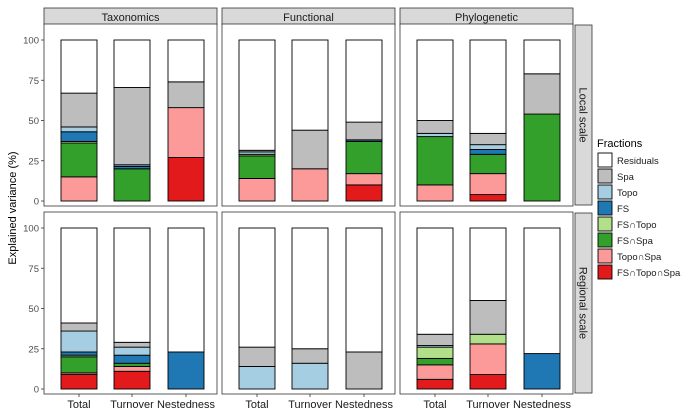 This screenshot has width=688, height=419. I want to click on panel-local-scale-taxonomics, so click(130, 115).